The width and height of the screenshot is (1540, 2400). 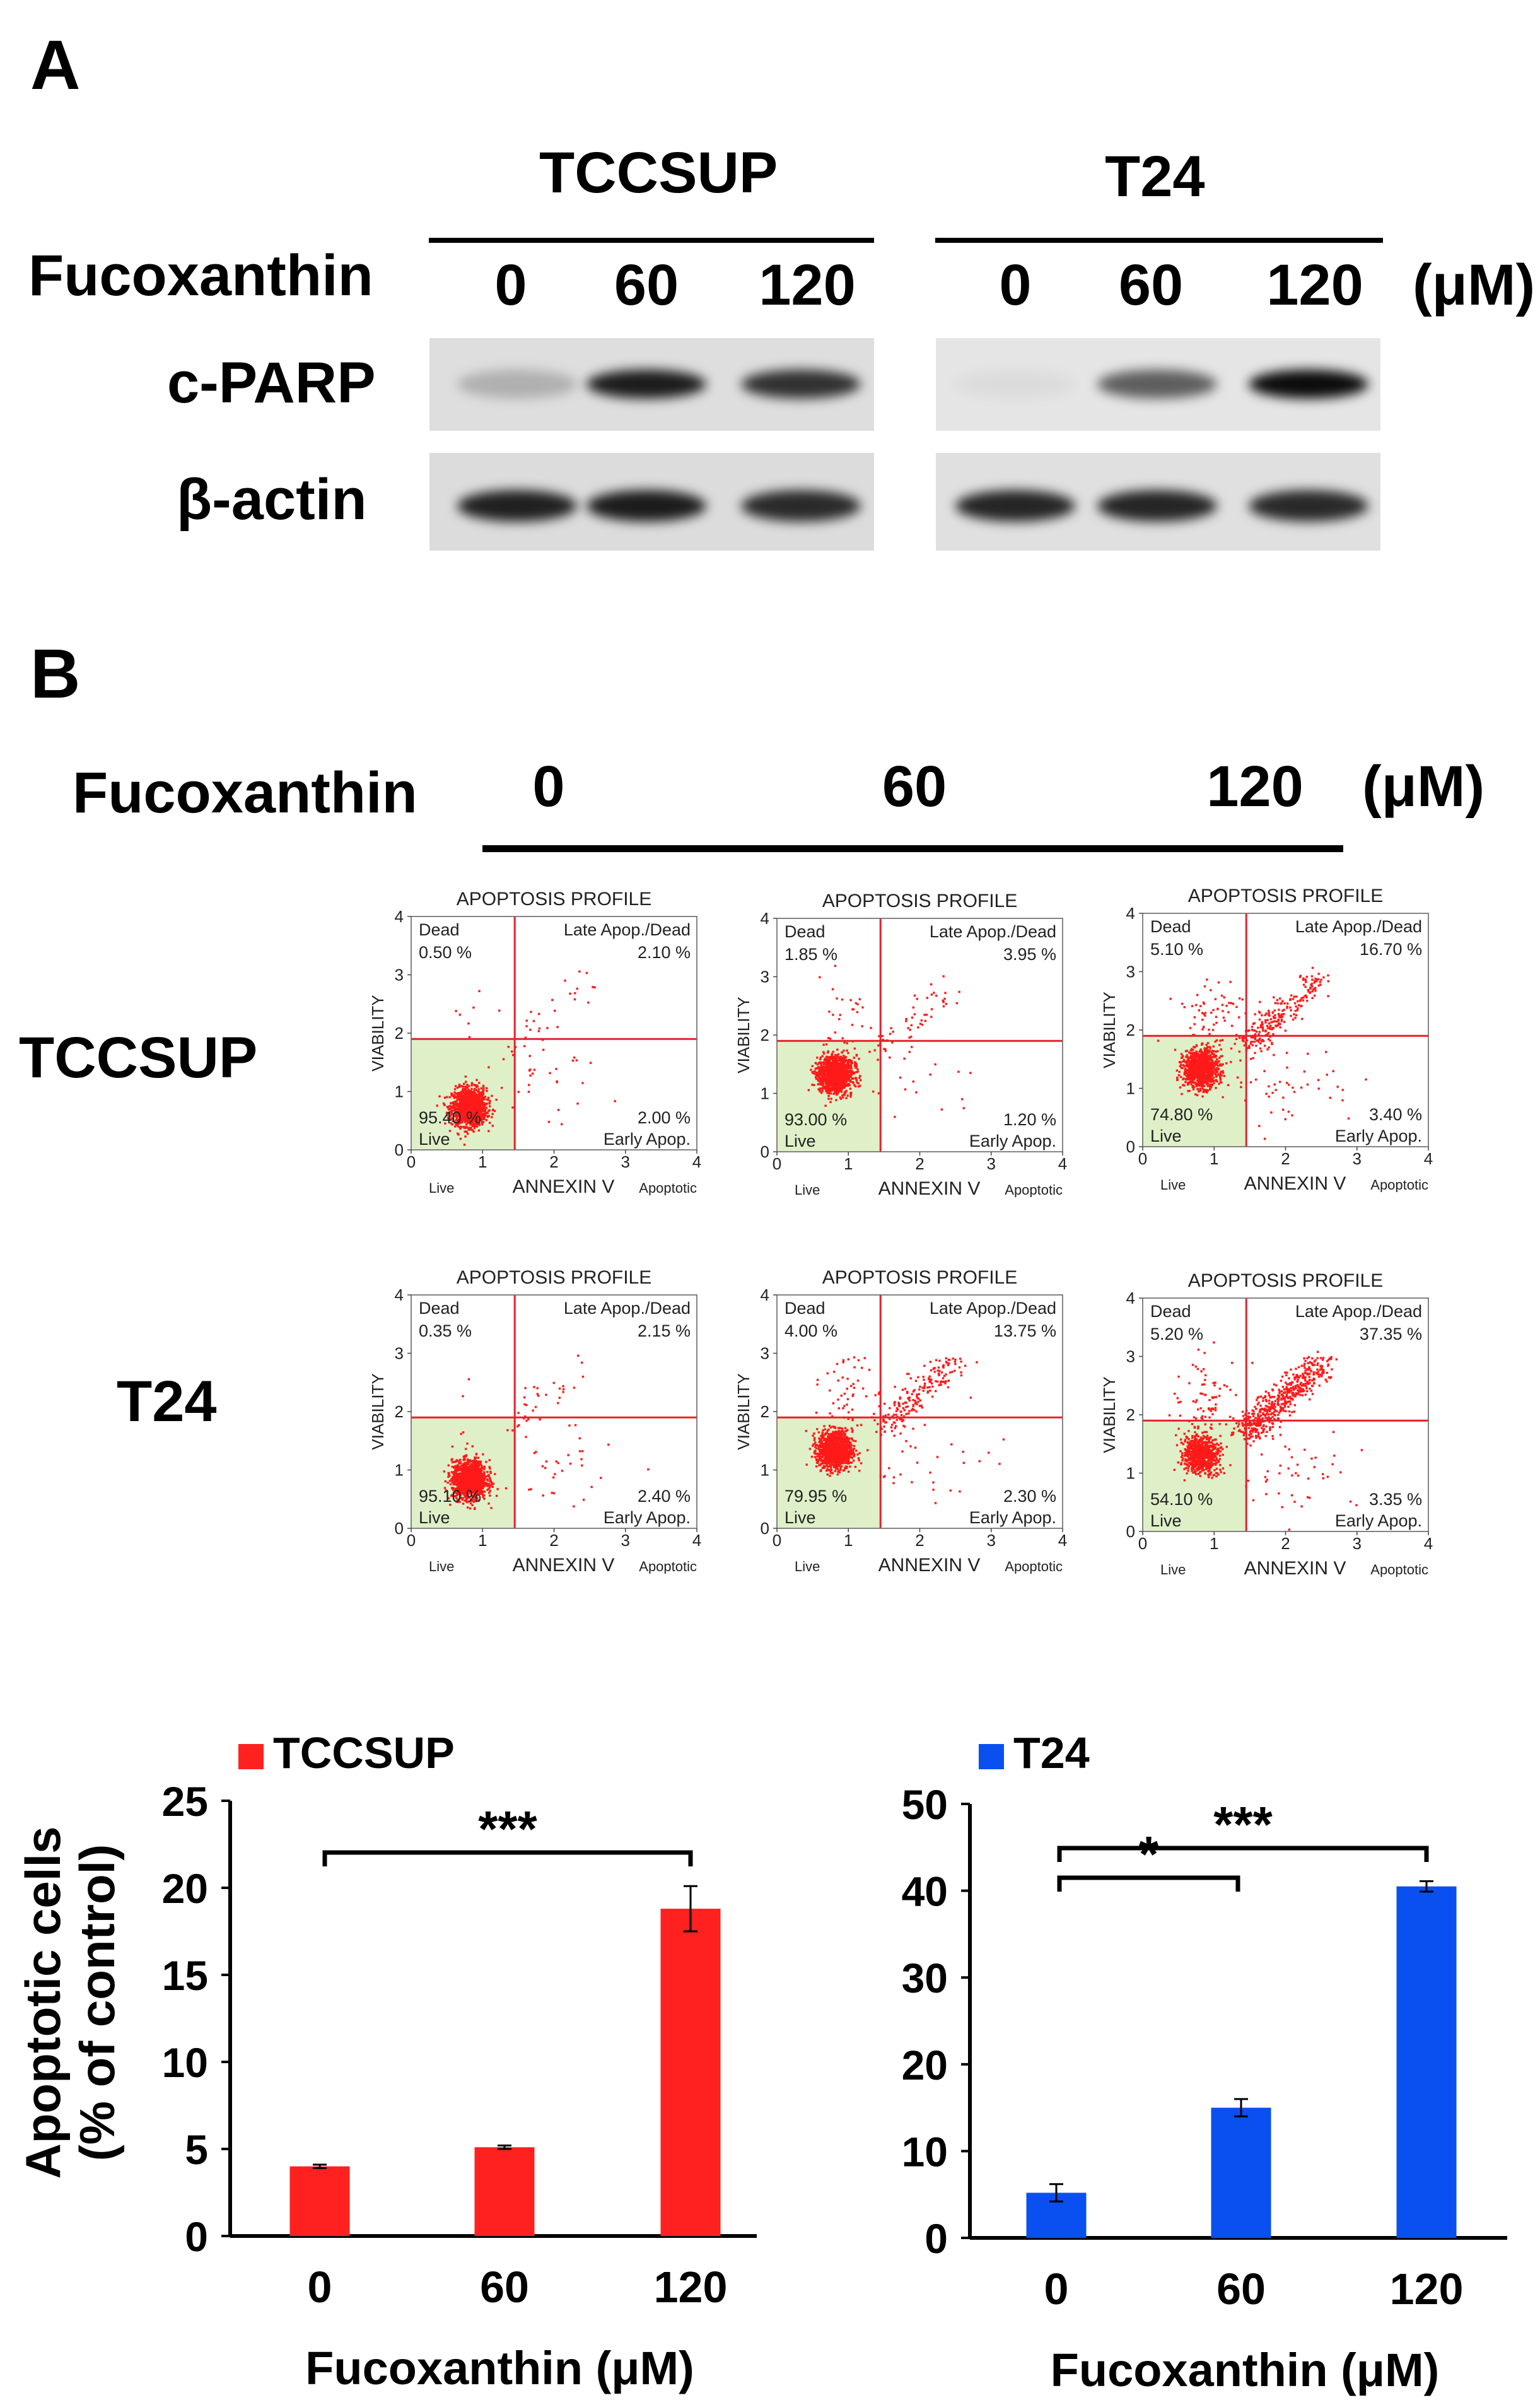 What do you see at coordinates (904, 444) in the screenshot?
I see `western-blot-svg` at bounding box center [904, 444].